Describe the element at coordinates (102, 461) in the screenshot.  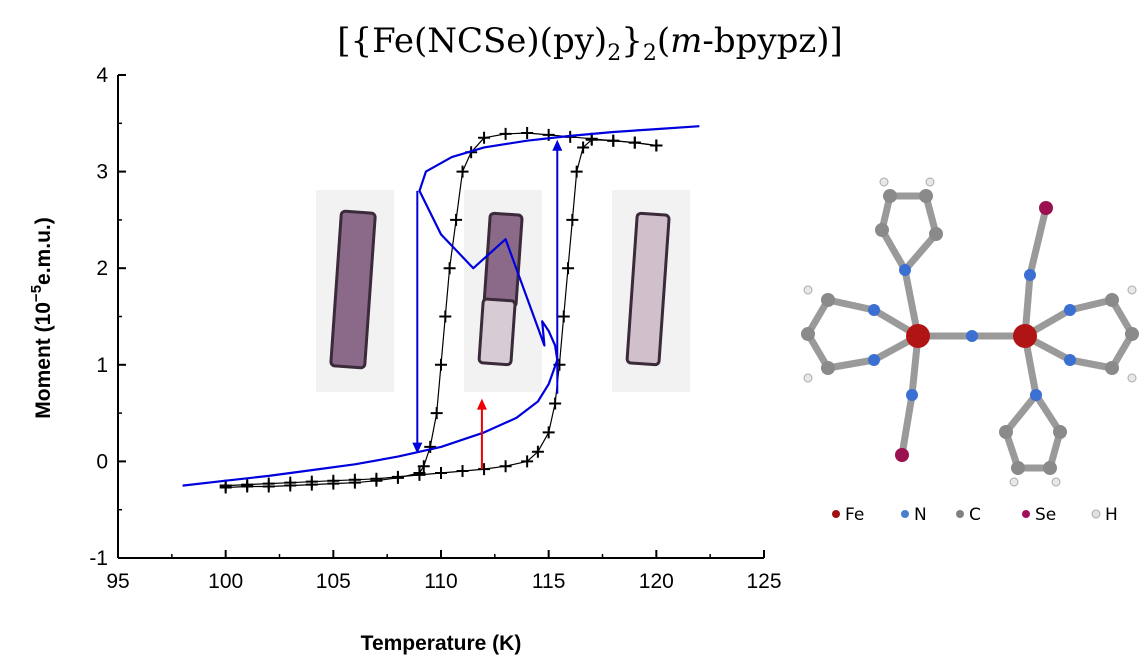
I see `y-tick-label: 0` at that location.